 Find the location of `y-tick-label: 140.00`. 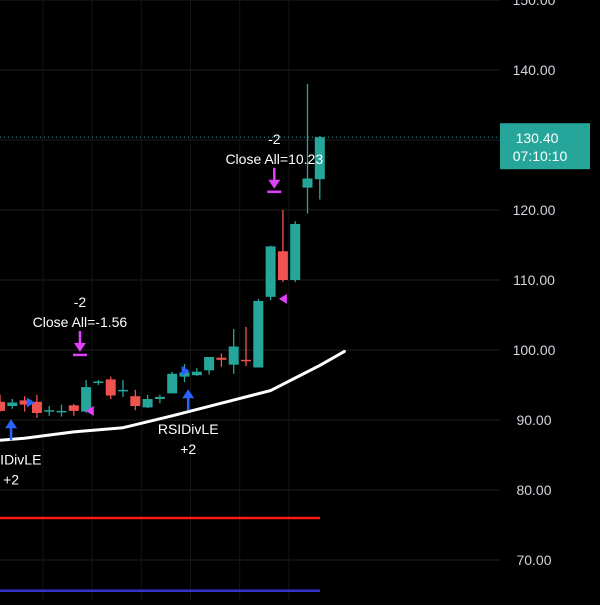

y-tick-label: 140.00 is located at coordinates (534, 70).